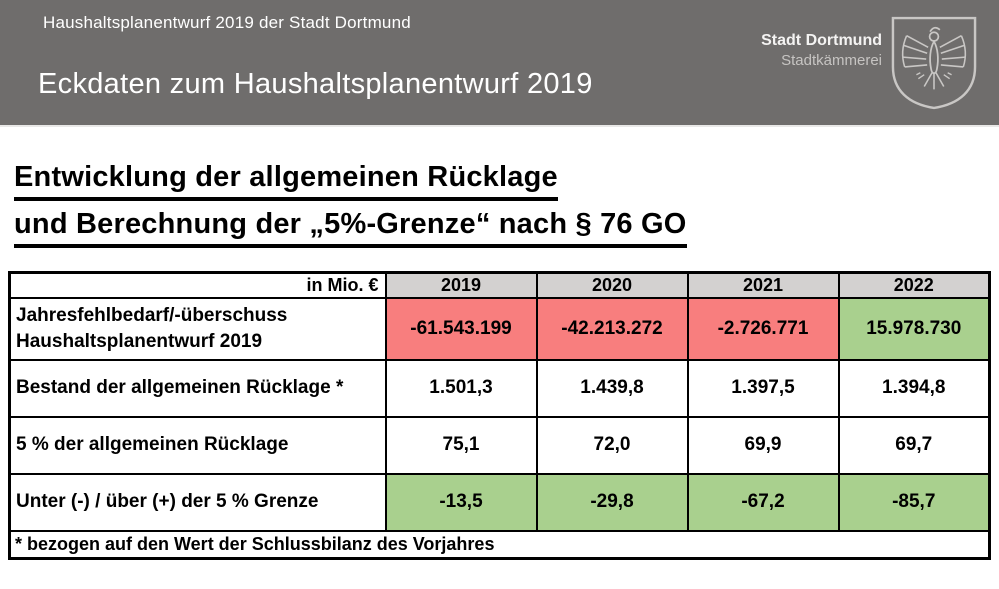 The image size is (999, 589). What do you see at coordinates (461, 445) in the screenshot?
I see `value-cell: 75,1` at bounding box center [461, 445].